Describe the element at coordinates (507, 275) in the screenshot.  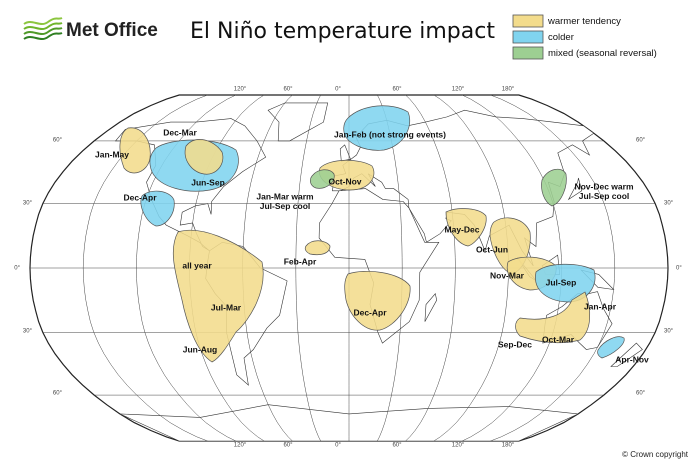
I see `area-label: Nov-Mar` at that location.